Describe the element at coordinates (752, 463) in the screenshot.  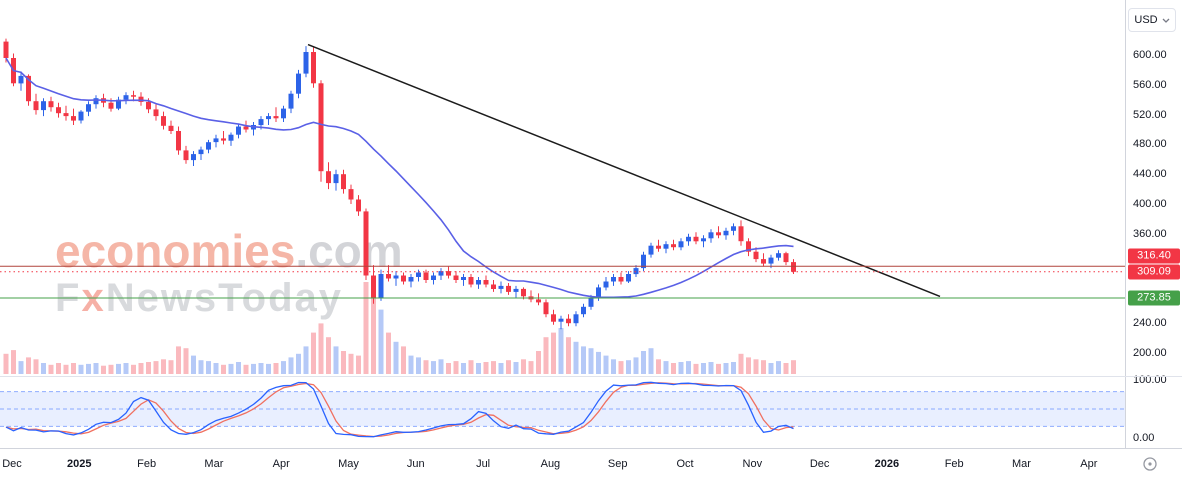
I see `time-axis-label: Nov` at that location.